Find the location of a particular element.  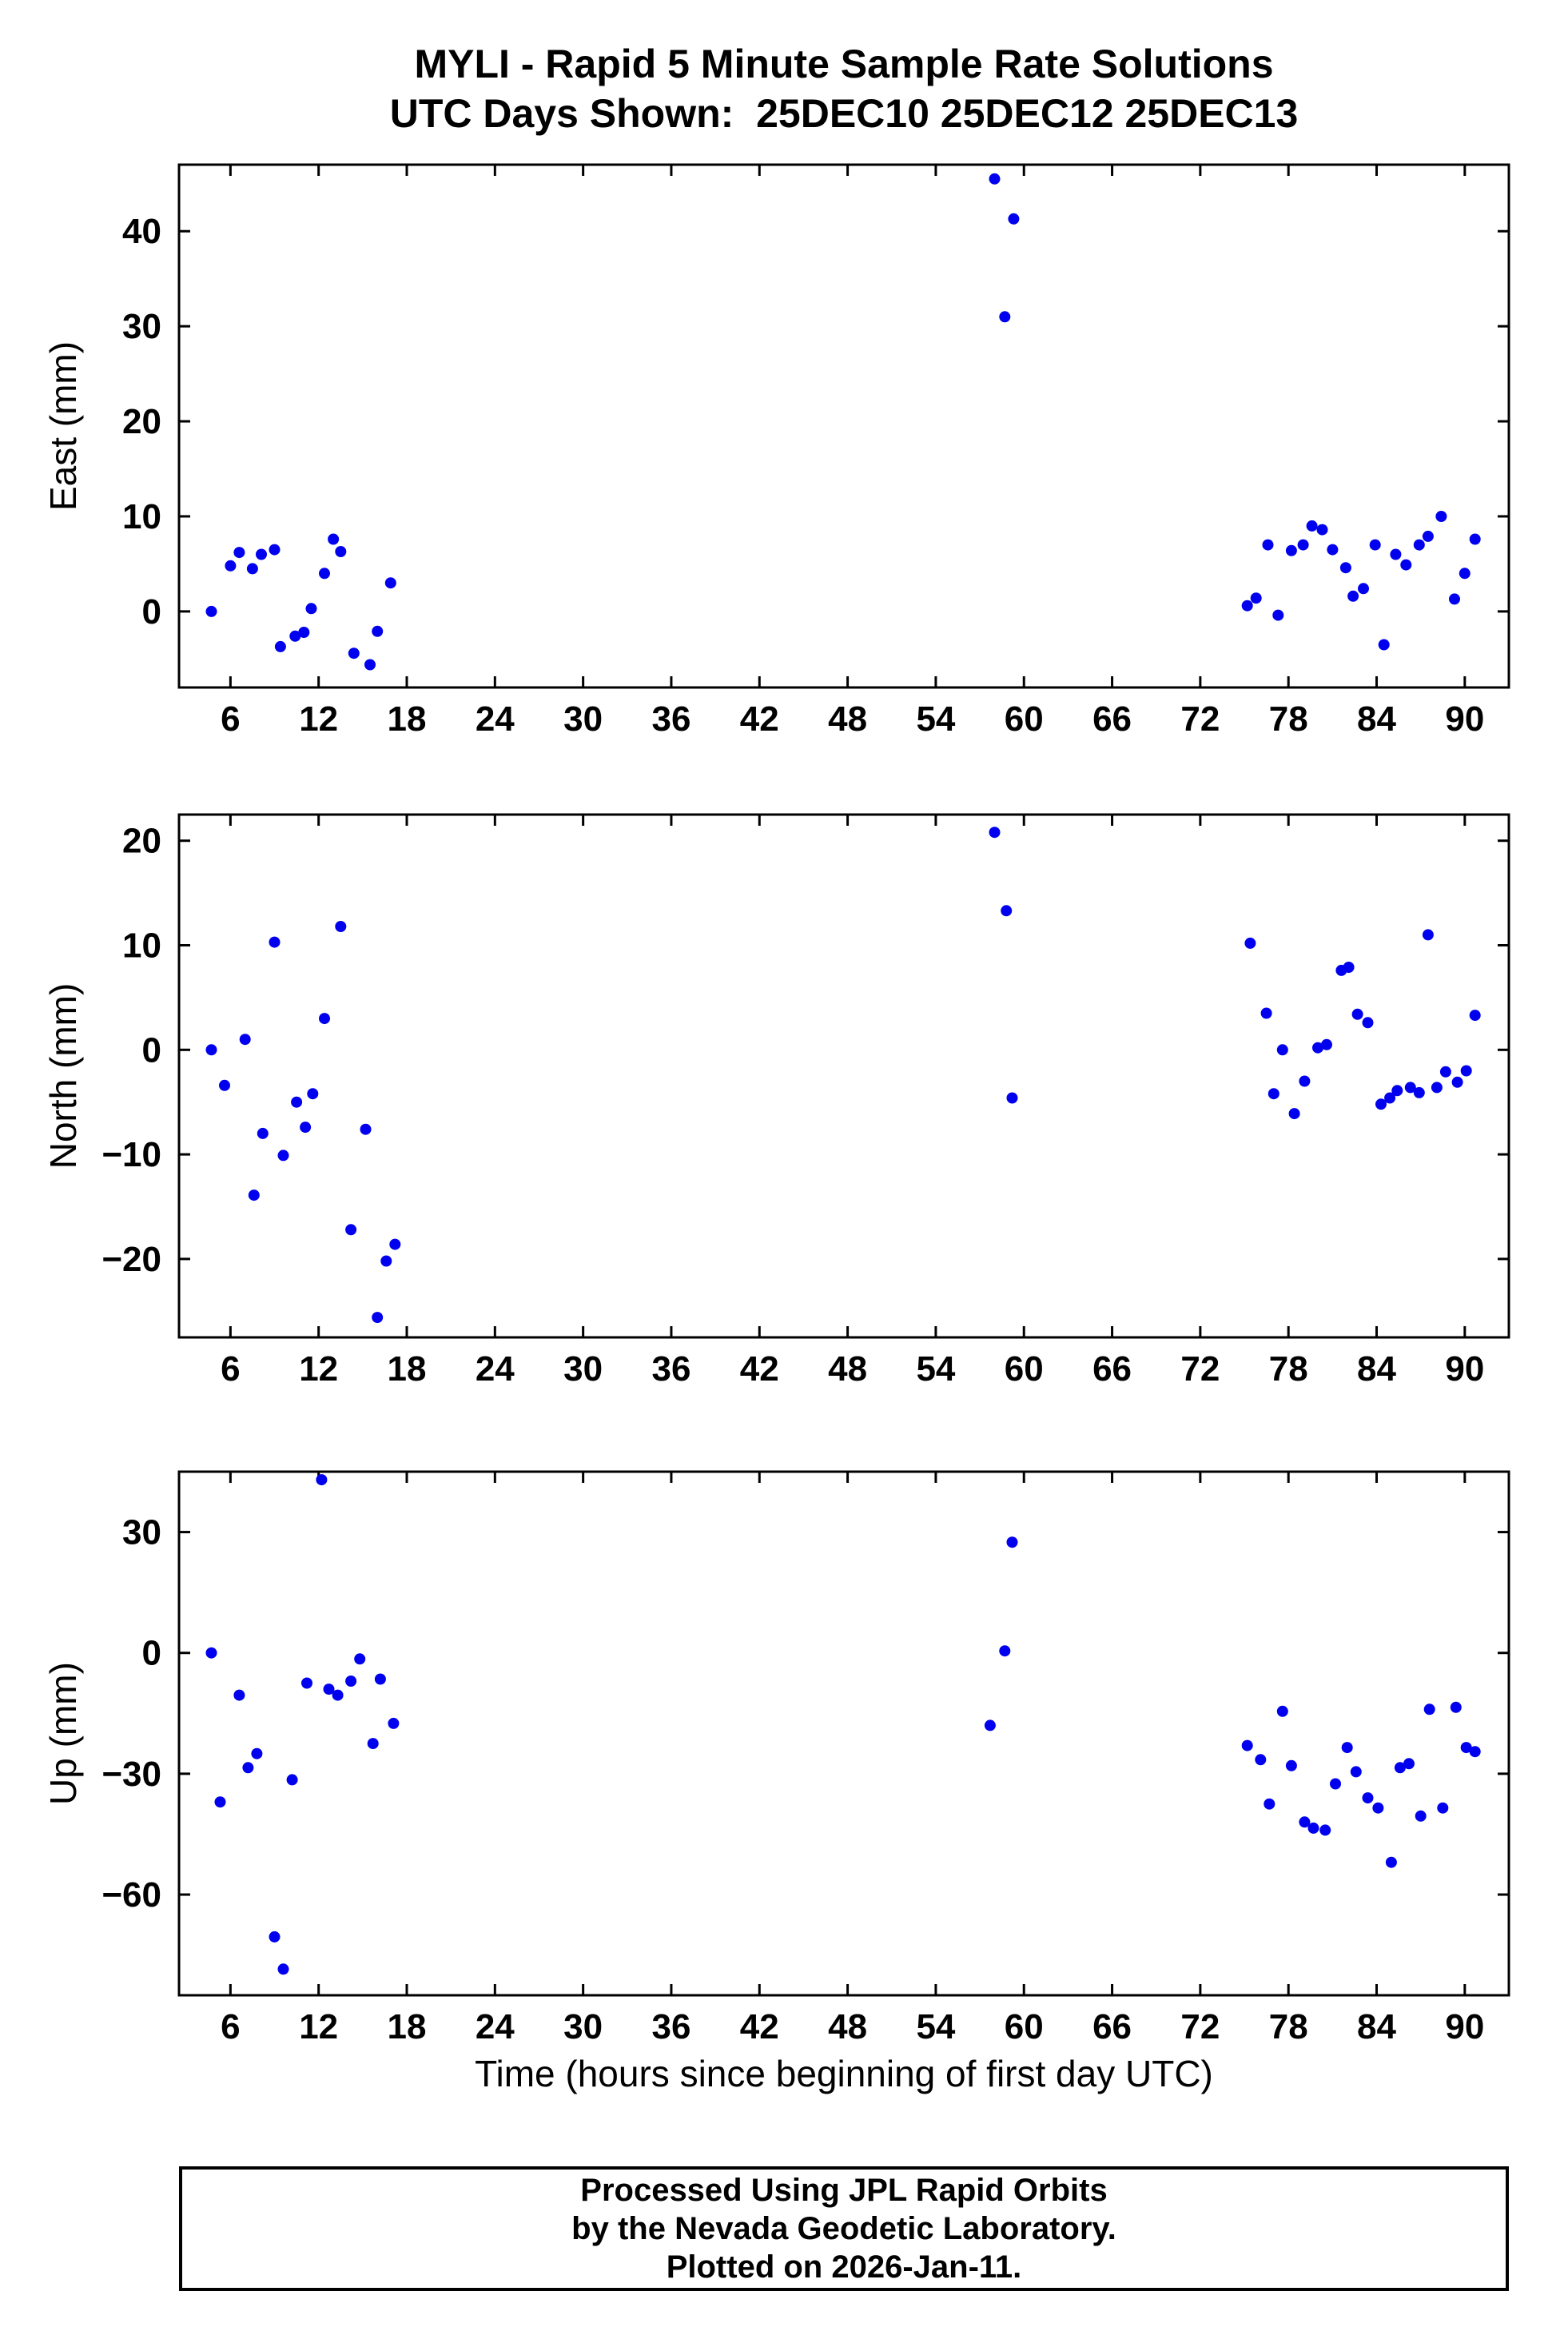

x-tick-label: 66 is located at coordinates (1112, 1369).